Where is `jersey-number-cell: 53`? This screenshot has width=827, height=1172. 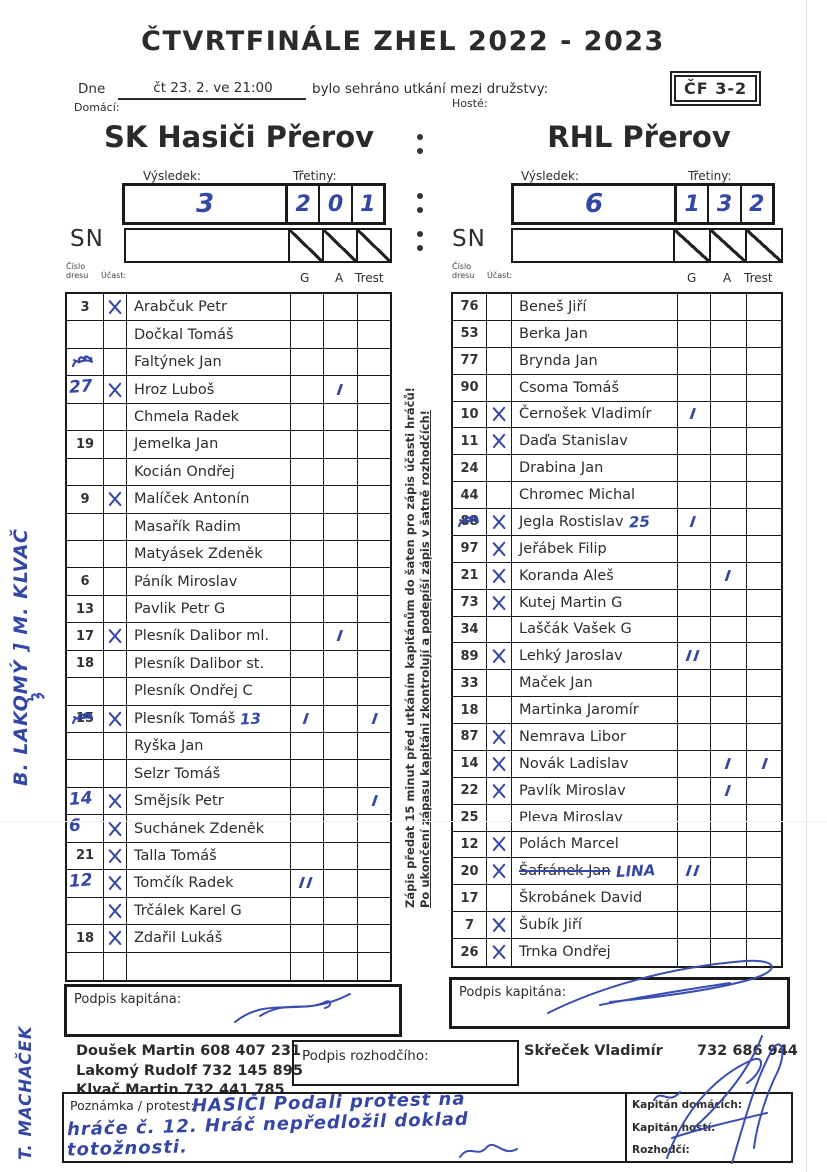
jersey-number-cell: 53 is located at coordinates (470, 333).